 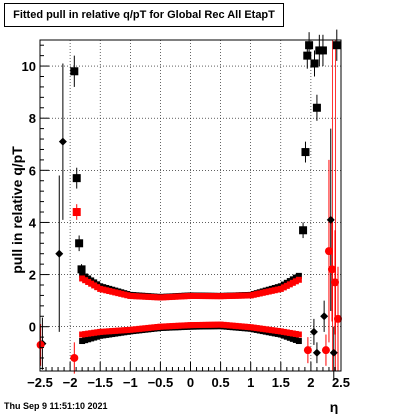 What do you see at coordinates (310, 382) in the screenshot?
I see `x-tick-label: 2` at bounding box center [310, 382].